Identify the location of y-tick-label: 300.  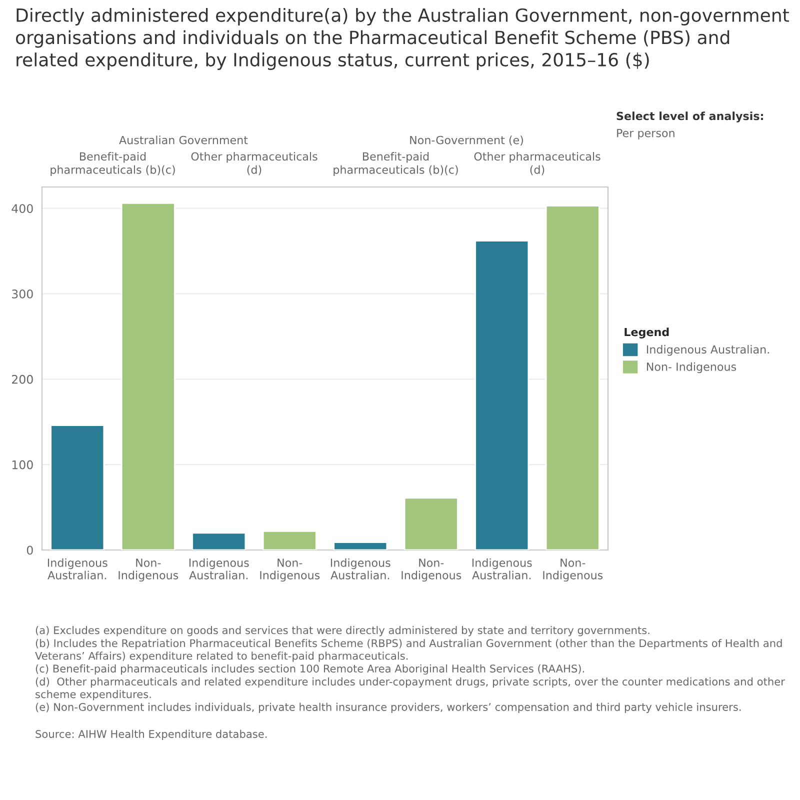
(22, 293).